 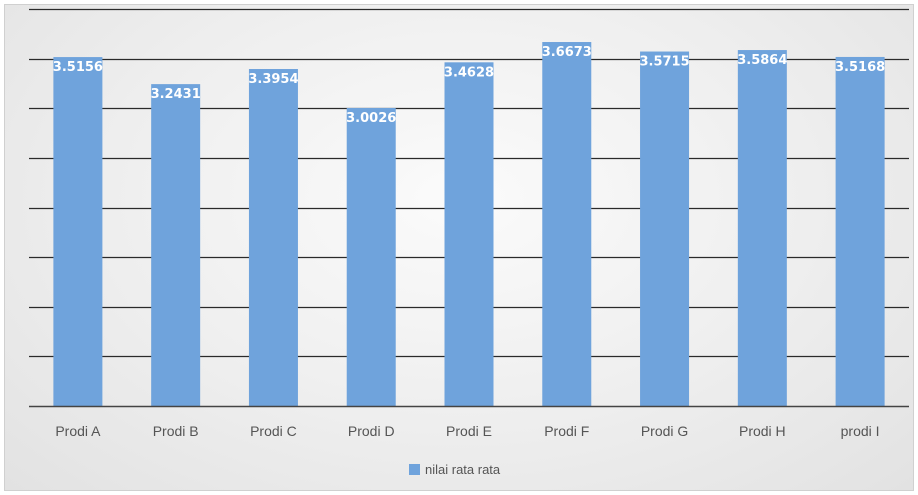 I want to click on x-tick-label: Prodi H, so click(x=762, y=431).